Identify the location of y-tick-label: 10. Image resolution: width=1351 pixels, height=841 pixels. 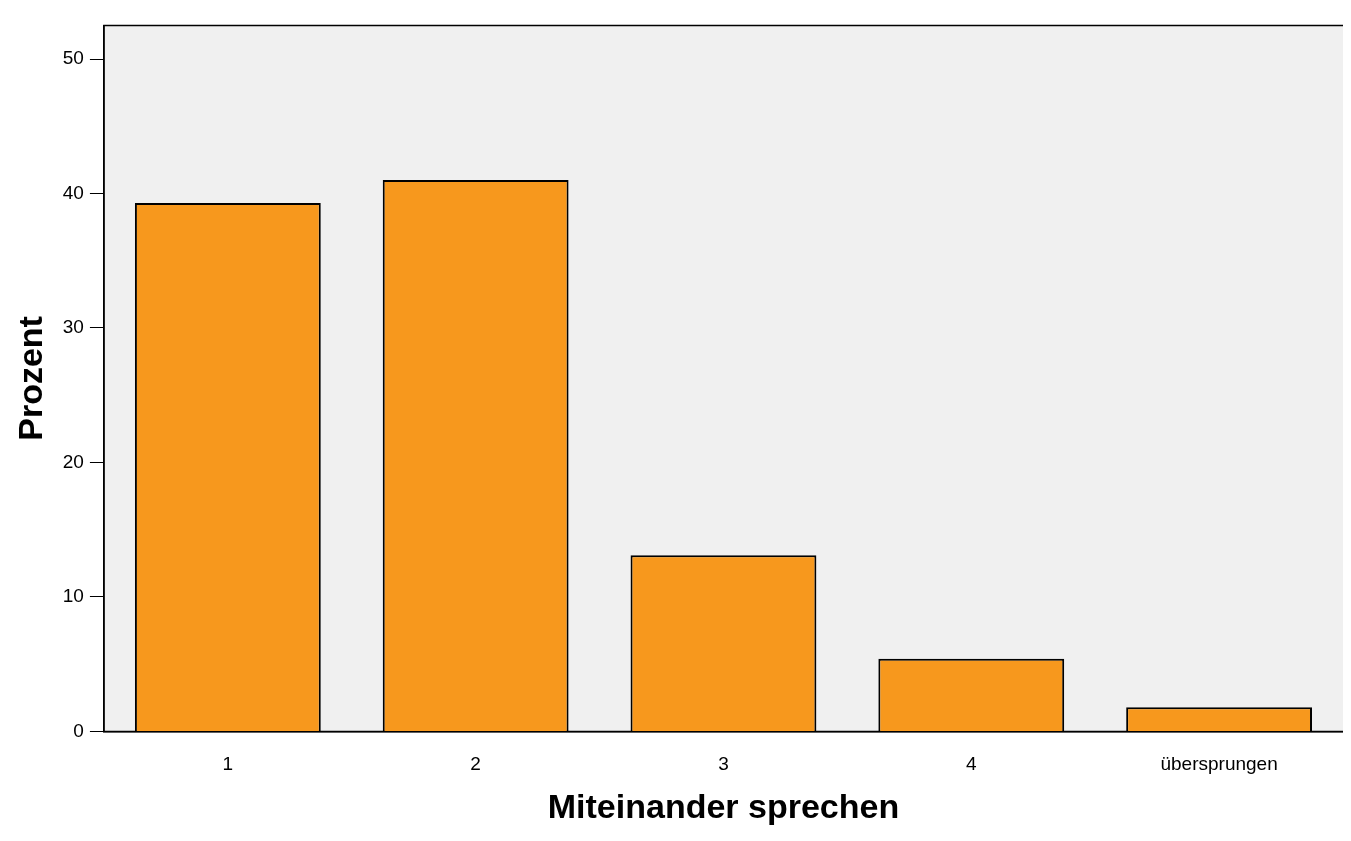
(73, 596).